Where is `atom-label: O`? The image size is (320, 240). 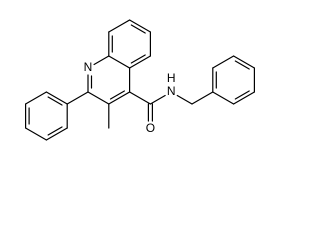
atom-label: O is located at coordinates (150, 128).